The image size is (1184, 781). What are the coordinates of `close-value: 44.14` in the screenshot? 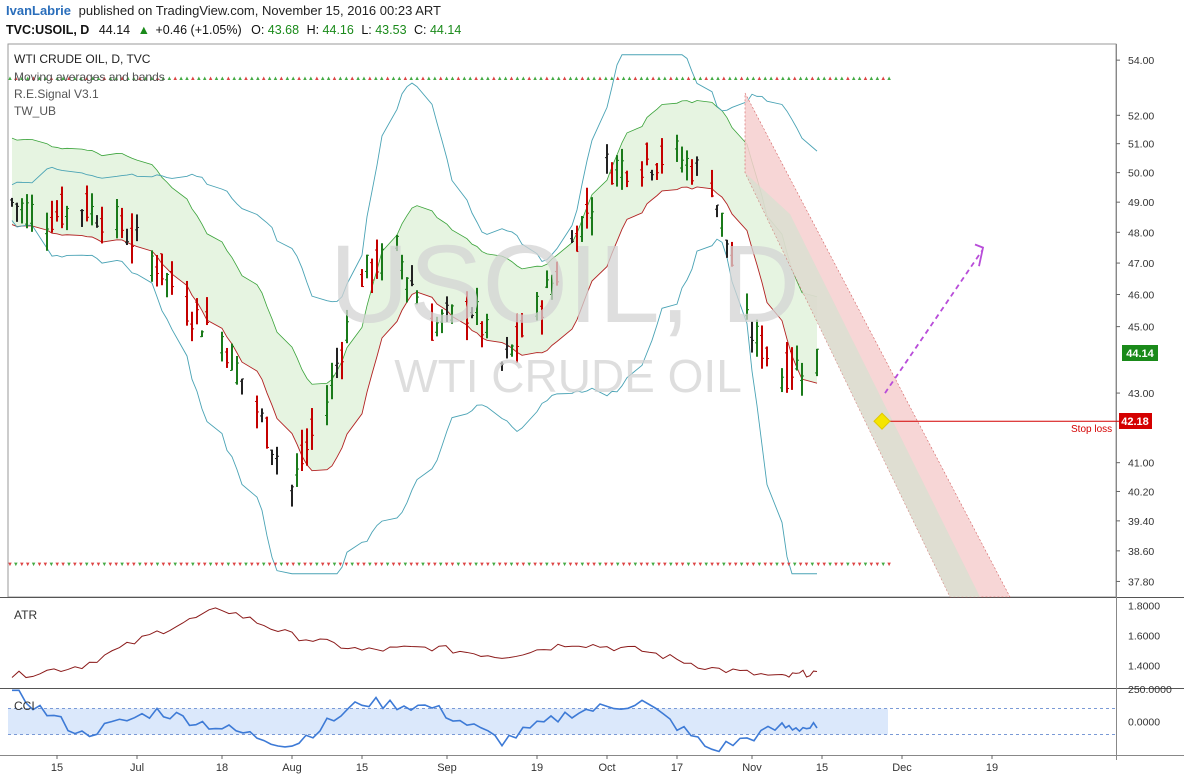 It's located at (445, 30).